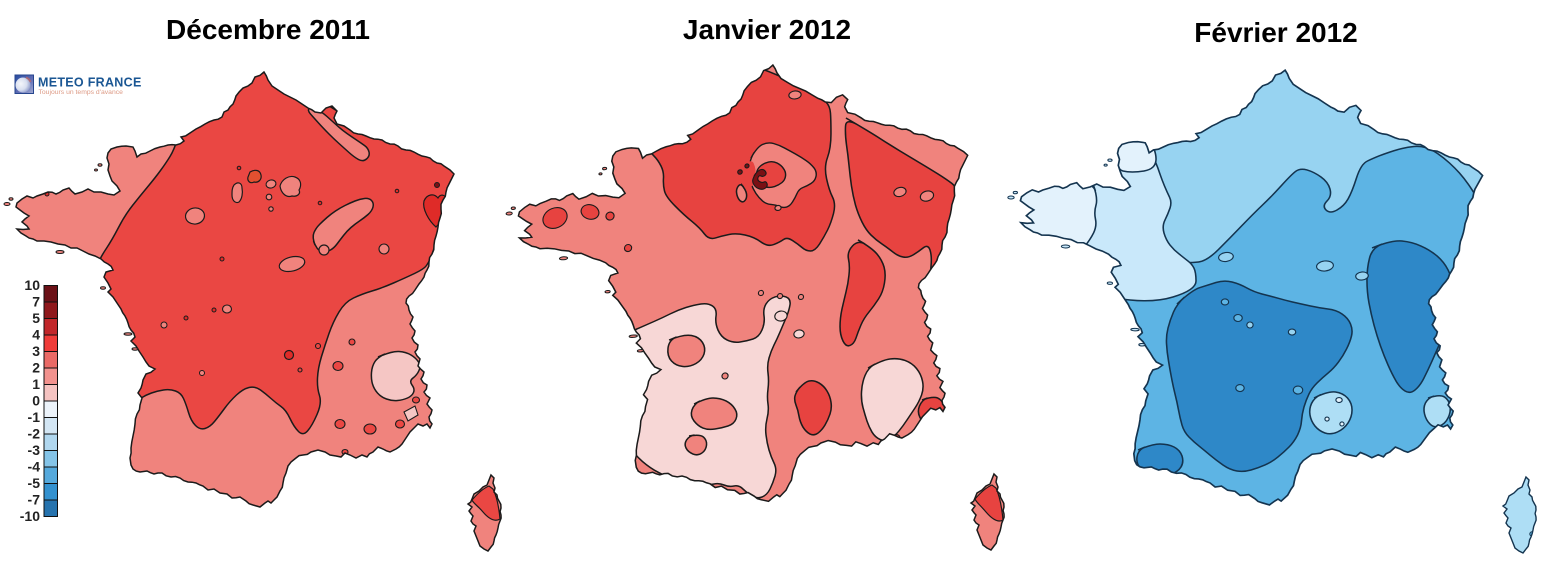 The width and height of the screenshot is (1557, 577). I want to click on svg-text: 4, so click(36, 335).